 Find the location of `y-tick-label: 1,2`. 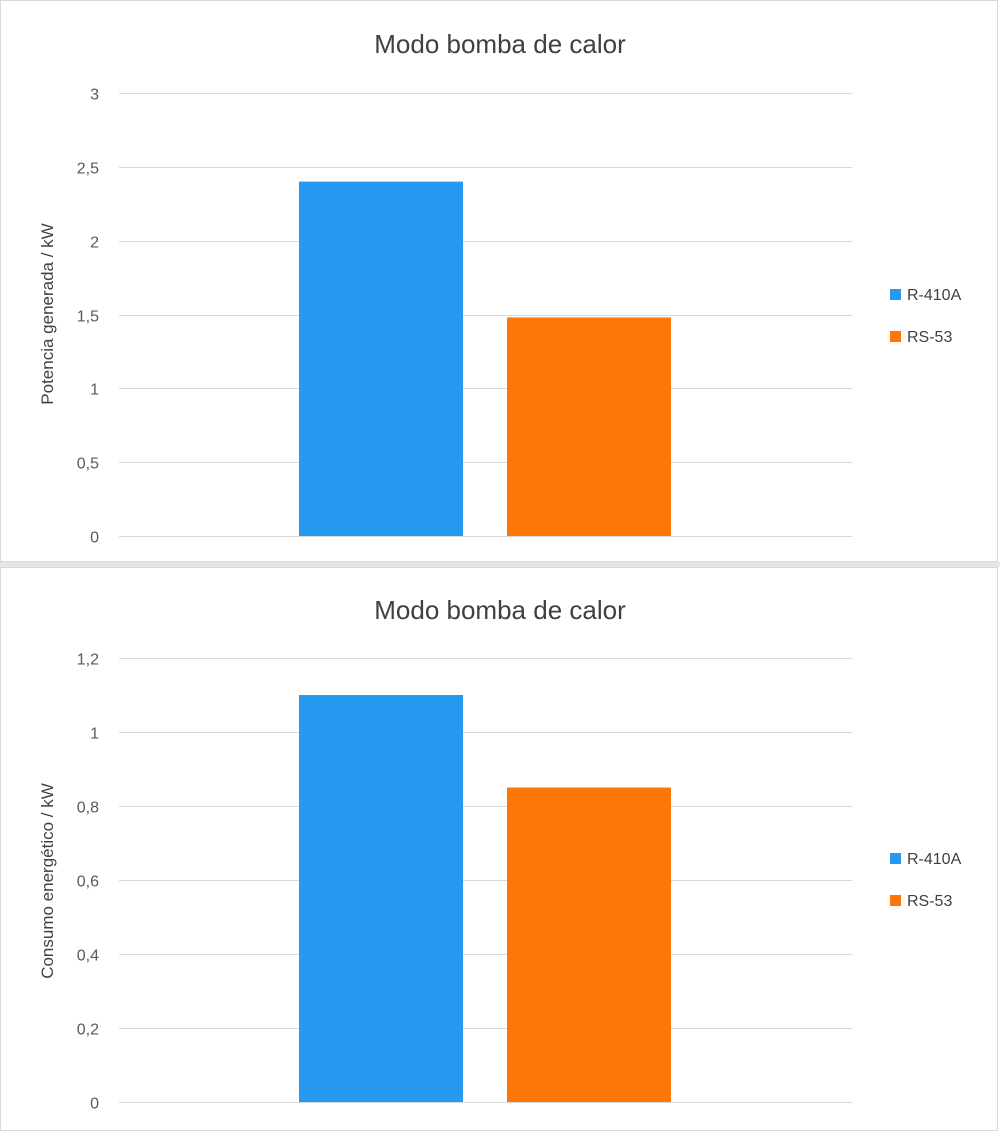

y-tick-label: 1,2 is located at coordinates (88, 660).